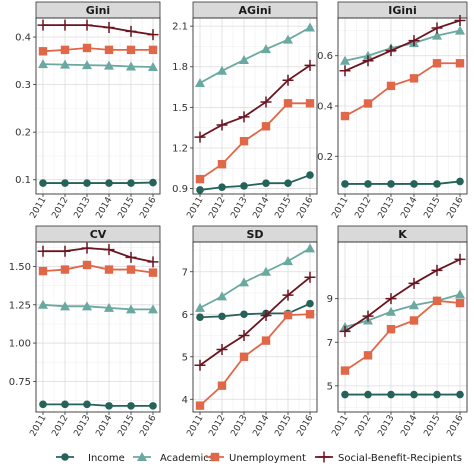 This screenshot has width=474, height=474. What do you see at coordinates (325, 56) in the screenshot?
I see `y-tick-label: 0.6` at bounding box center [325, 56].